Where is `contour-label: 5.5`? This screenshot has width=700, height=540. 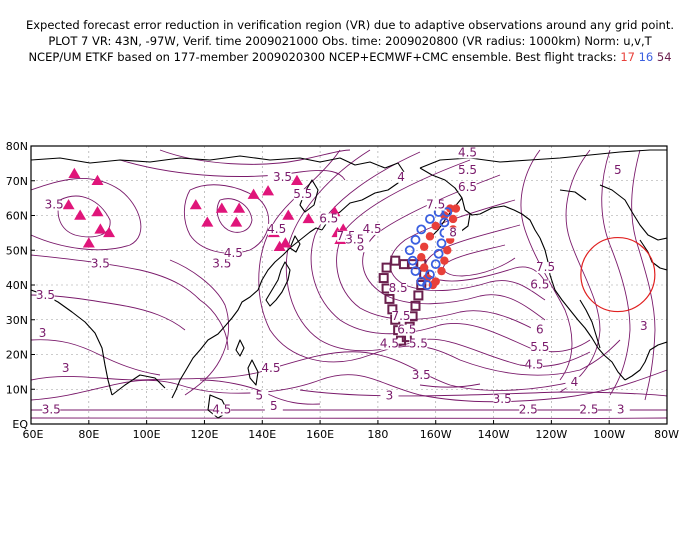
contour-label: 5.5 is located at coordinates (418, 344).